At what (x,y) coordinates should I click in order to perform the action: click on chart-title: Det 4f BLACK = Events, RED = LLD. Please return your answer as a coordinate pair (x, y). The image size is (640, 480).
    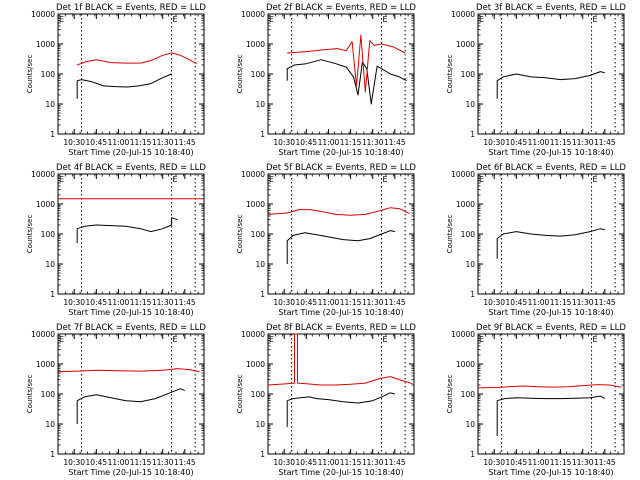
    Looking at the image, I should click on (131, 168).